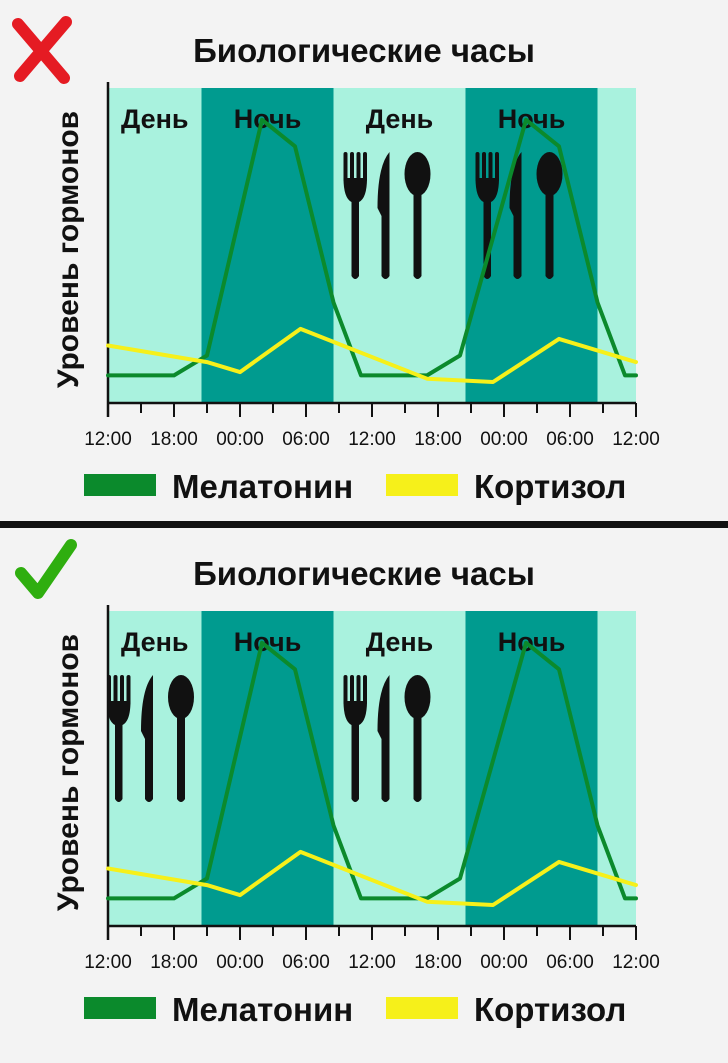 Image resolution: width=728 pixels, height=1063 pixels. I want to click on cross-icon, so click(42, 50).